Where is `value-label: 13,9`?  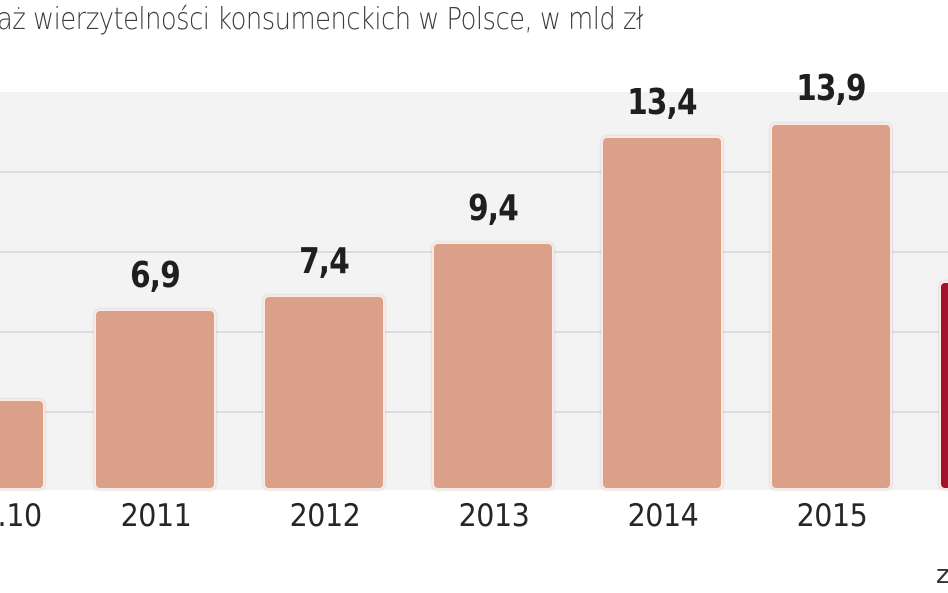
value-label: 13,9 is located at coordinates (831, 88).